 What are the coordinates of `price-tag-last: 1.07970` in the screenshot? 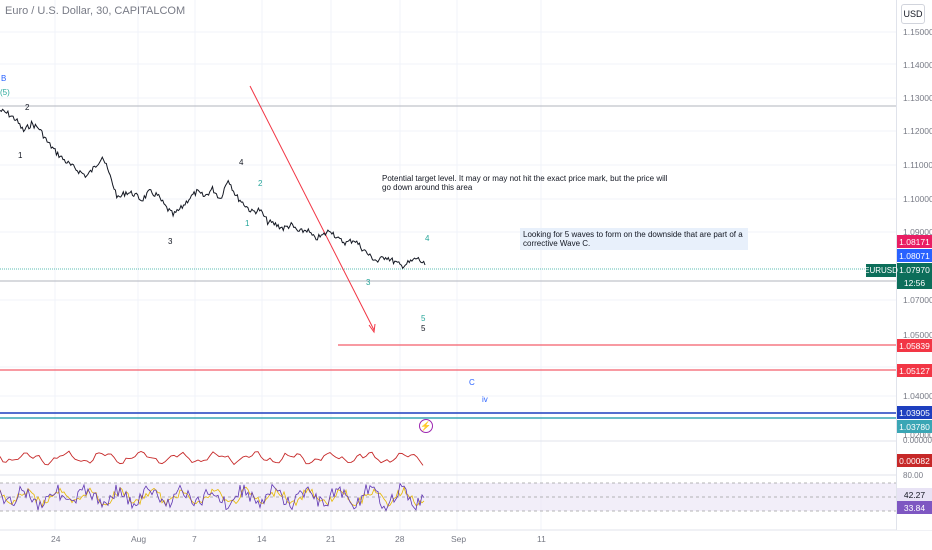 It's located at (914, 269).